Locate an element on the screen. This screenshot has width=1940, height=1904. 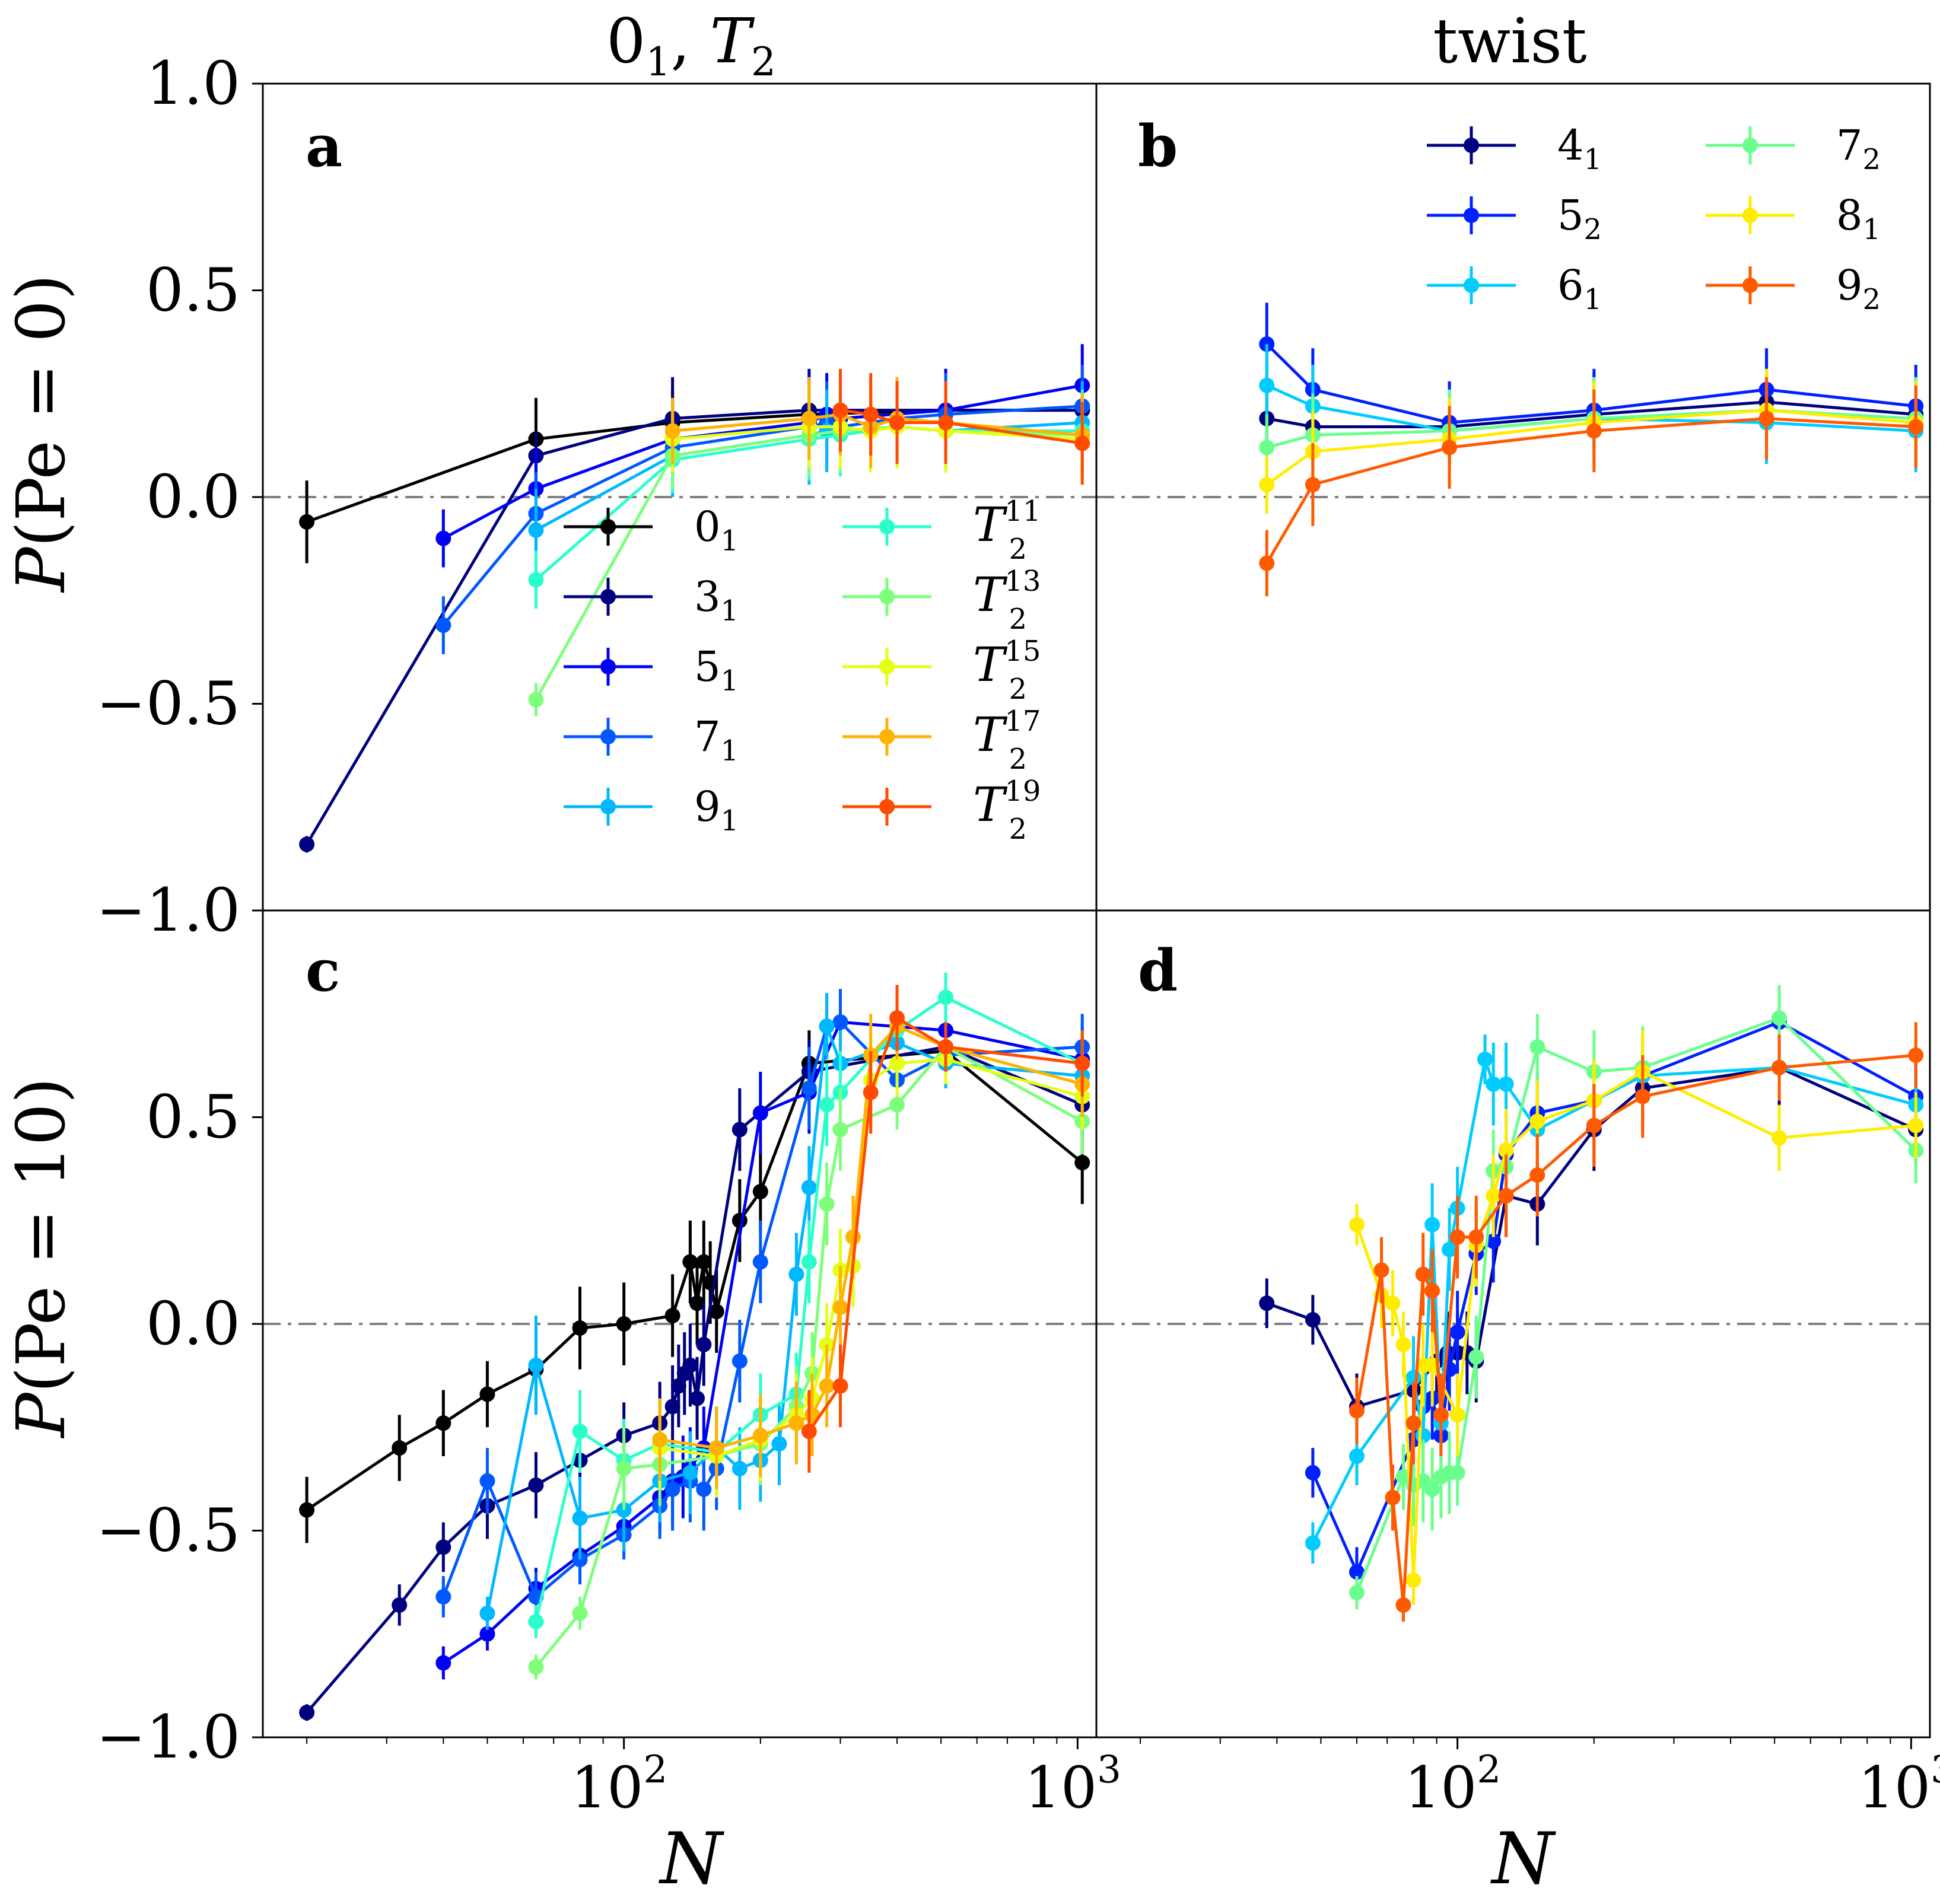
panel-label-d: d is located at coordinates (1158, 971).